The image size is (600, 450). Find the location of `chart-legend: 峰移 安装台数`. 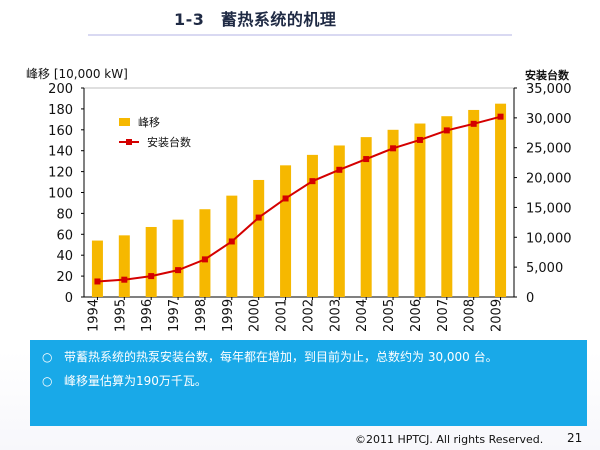

chart-legend: 峰移 安装台数 is located at coordinates (171, 129).